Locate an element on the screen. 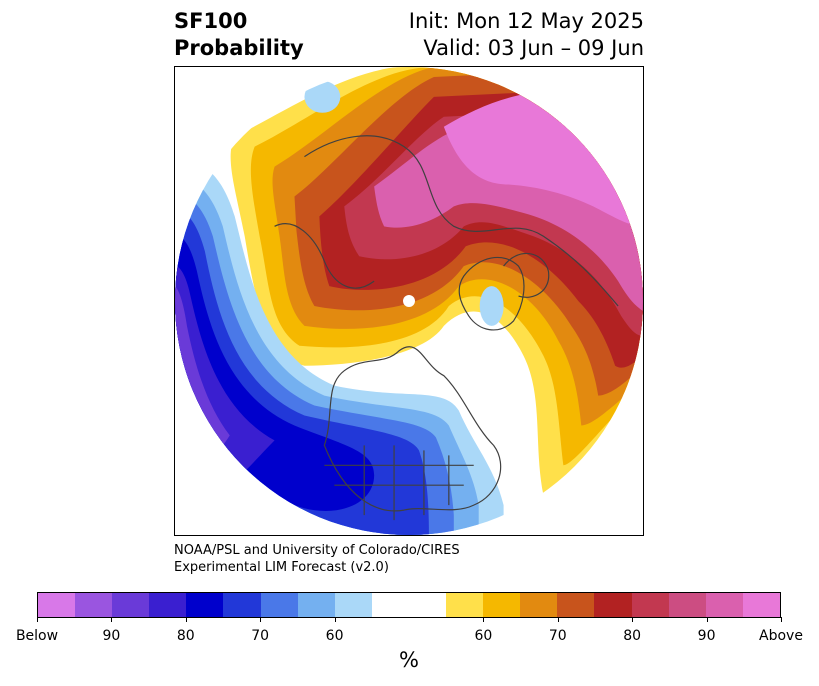 This screenshot has width=819, height=686. coast-greenland is located at coordinates (491, 294).